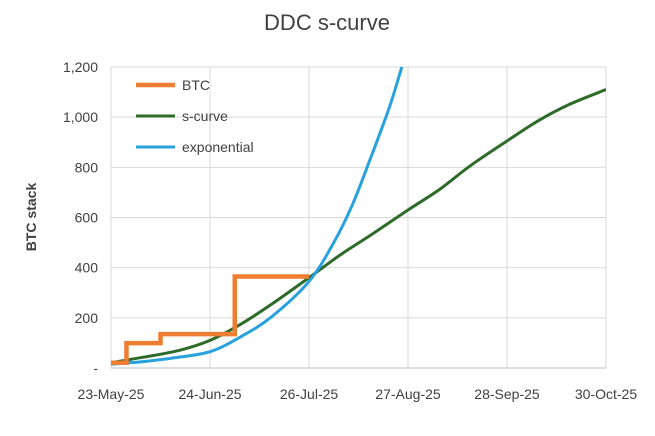 The height and width of the screenshot is (436, 655). I want to click on y-tick-label: -, so click(95, 368).